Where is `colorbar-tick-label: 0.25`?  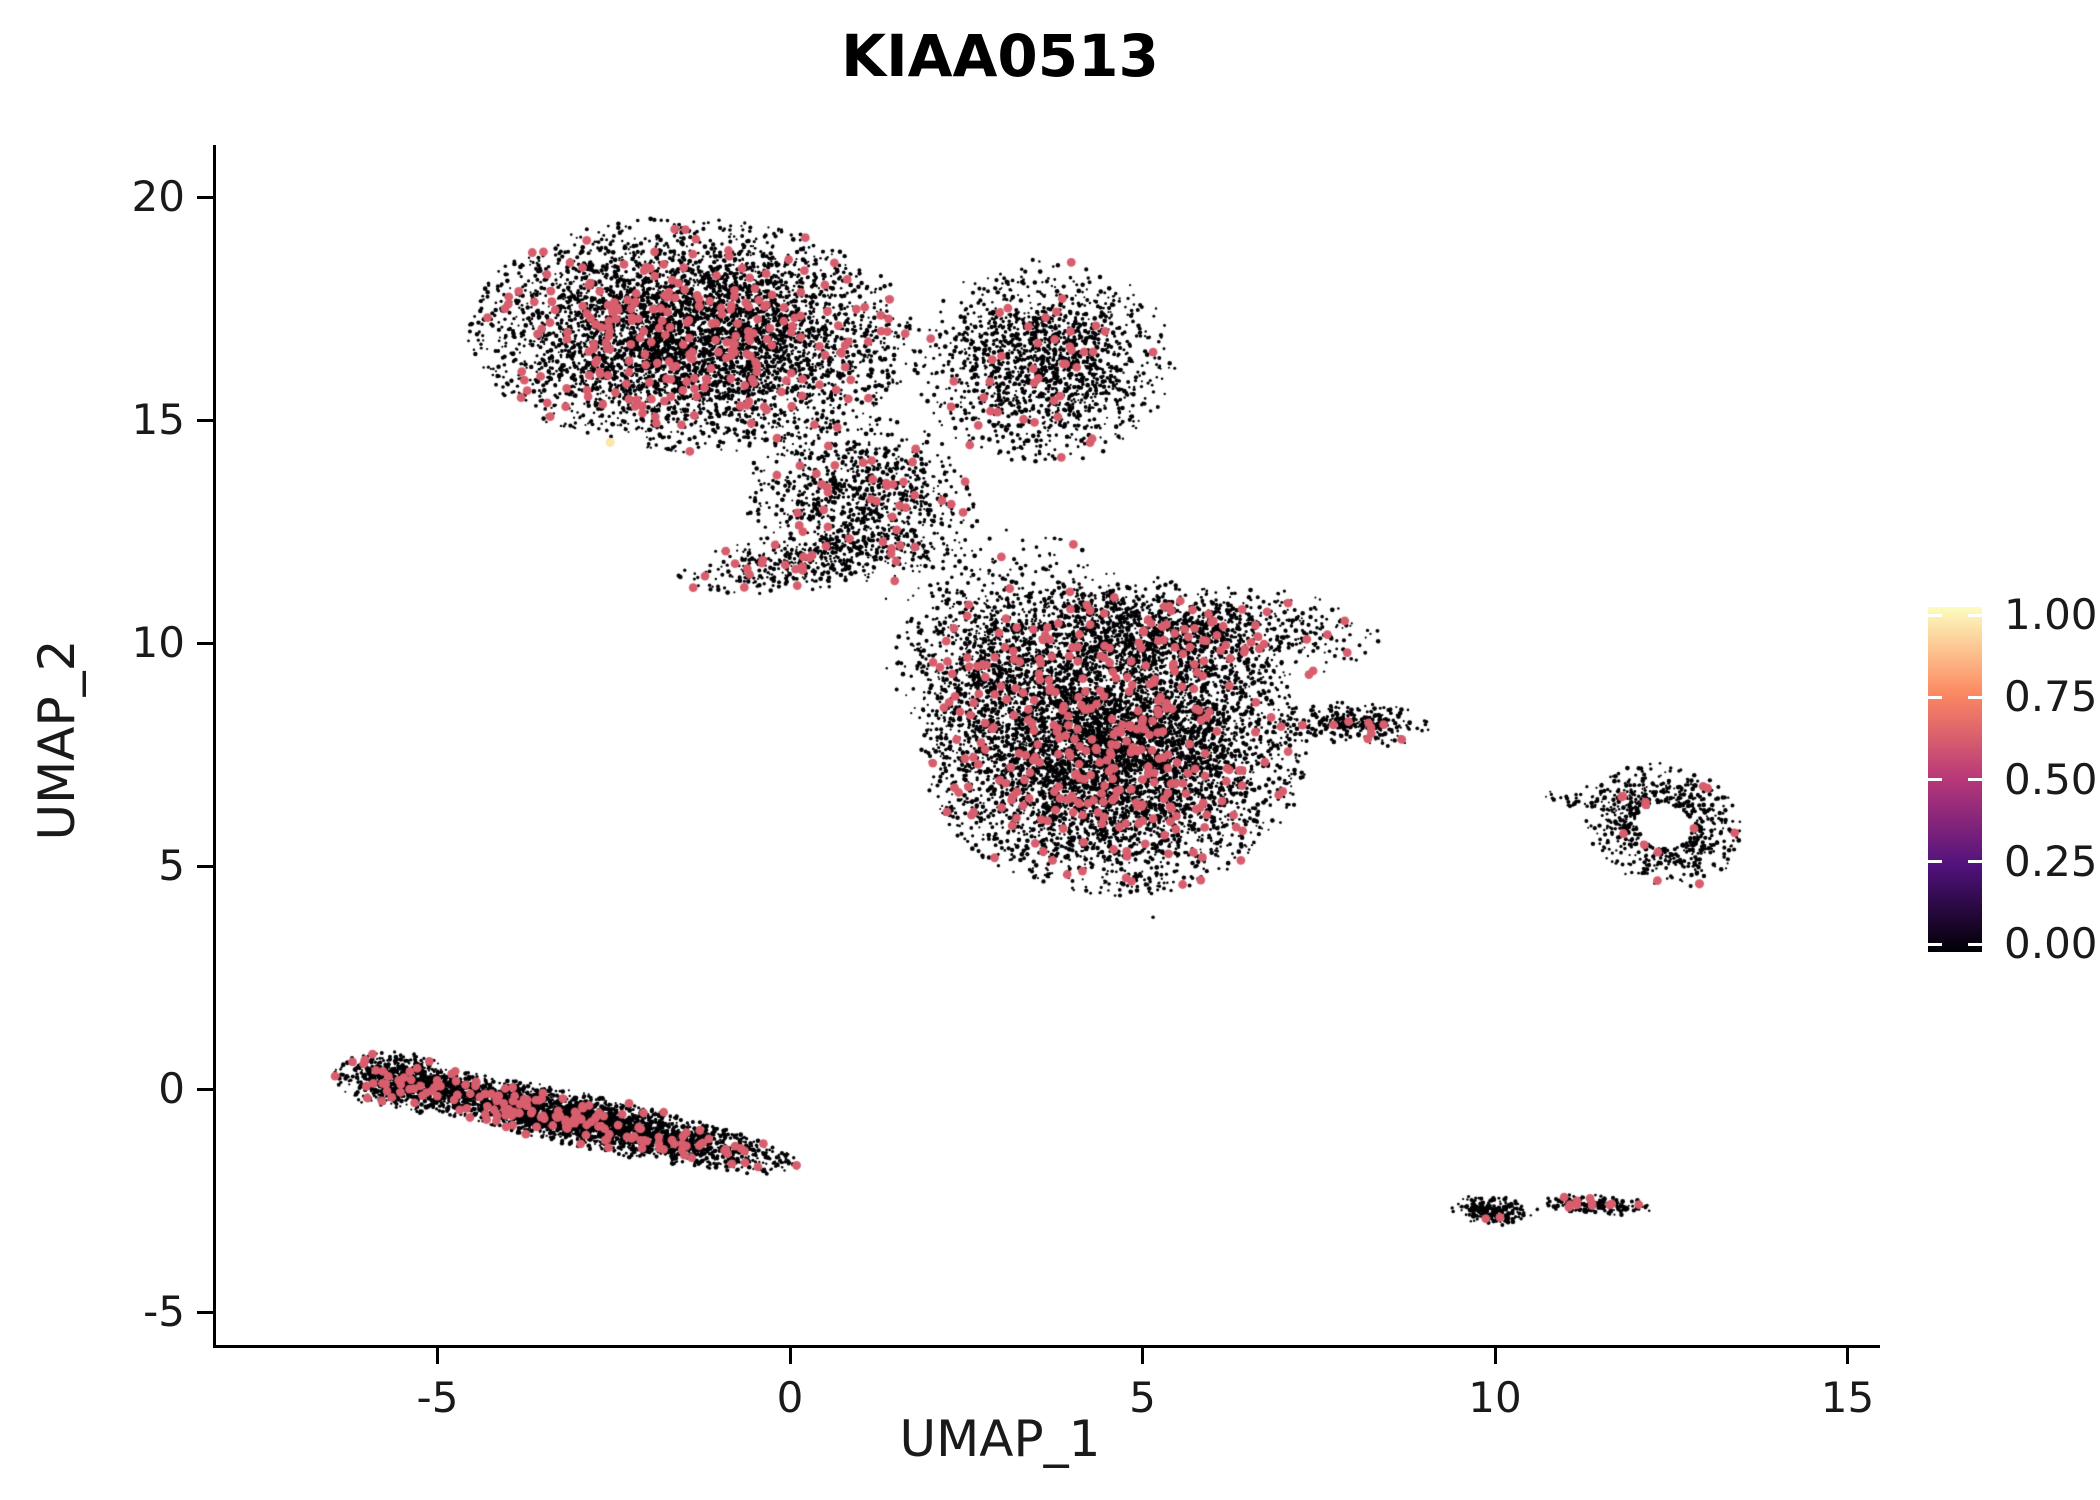 colorbar-tick-label: 0.25 is located at coordinates (2051, 861).